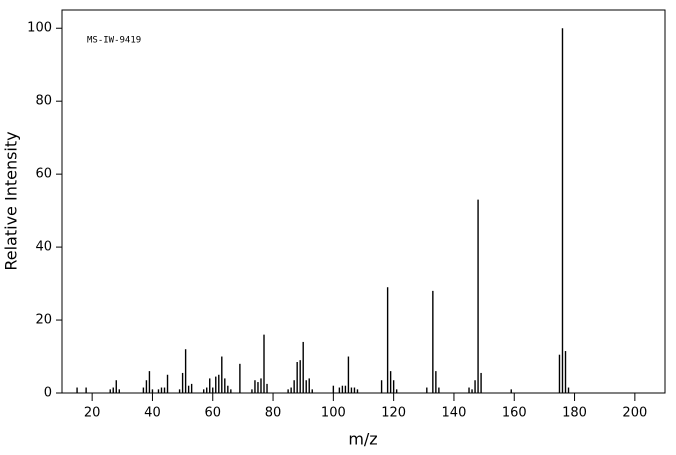 Image resolution: width=676 pixels, height=455 pixels. I want to click on y-tick-label: 20, so click(43, 320).